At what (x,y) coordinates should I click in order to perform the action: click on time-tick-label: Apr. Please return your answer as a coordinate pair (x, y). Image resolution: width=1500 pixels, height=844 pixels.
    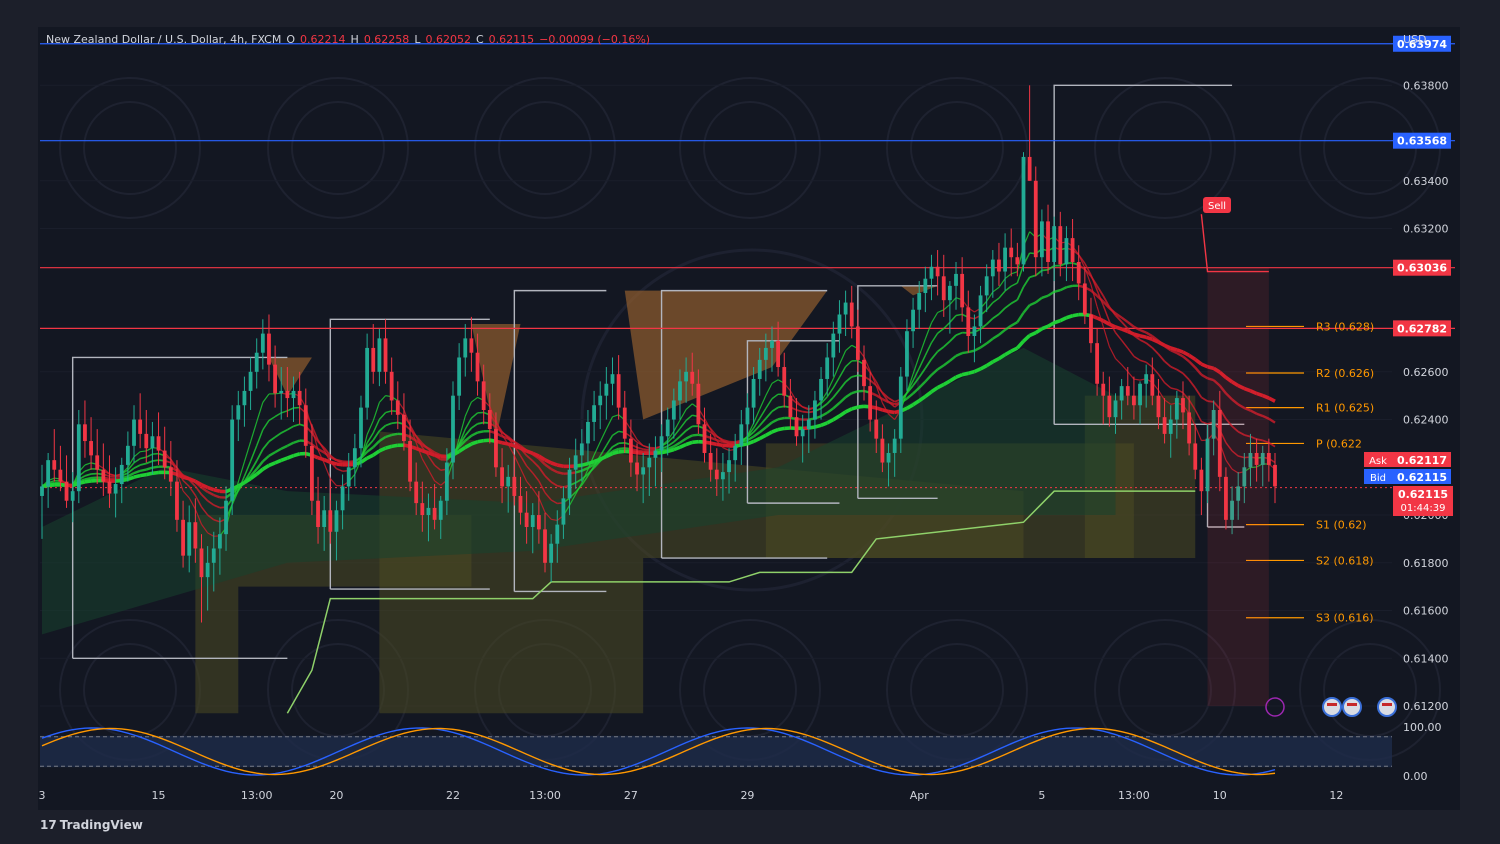
    Looking at the image, I should click on (920, 795).